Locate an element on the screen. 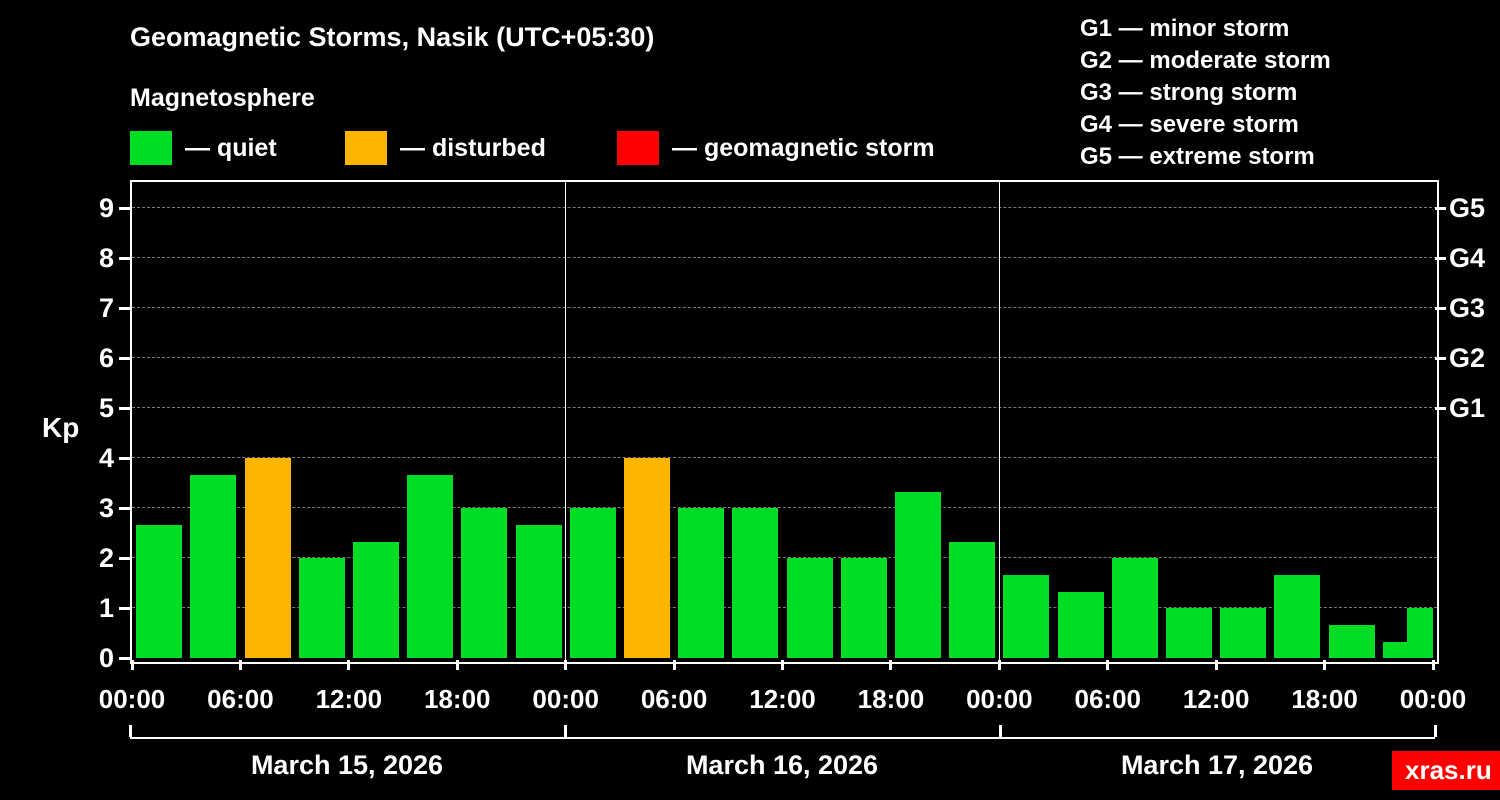  y-axis-label: 4 is located at coordinates (106, 458).